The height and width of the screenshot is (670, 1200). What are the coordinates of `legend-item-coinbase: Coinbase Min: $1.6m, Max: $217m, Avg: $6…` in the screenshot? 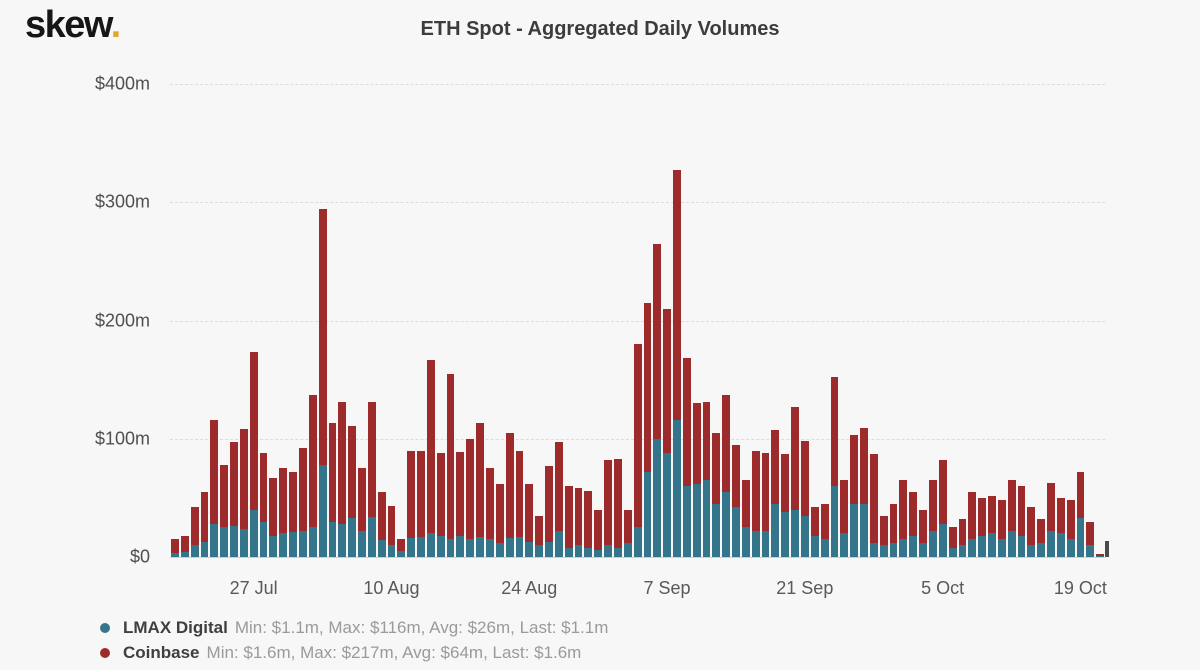 It's located at (354, 652).